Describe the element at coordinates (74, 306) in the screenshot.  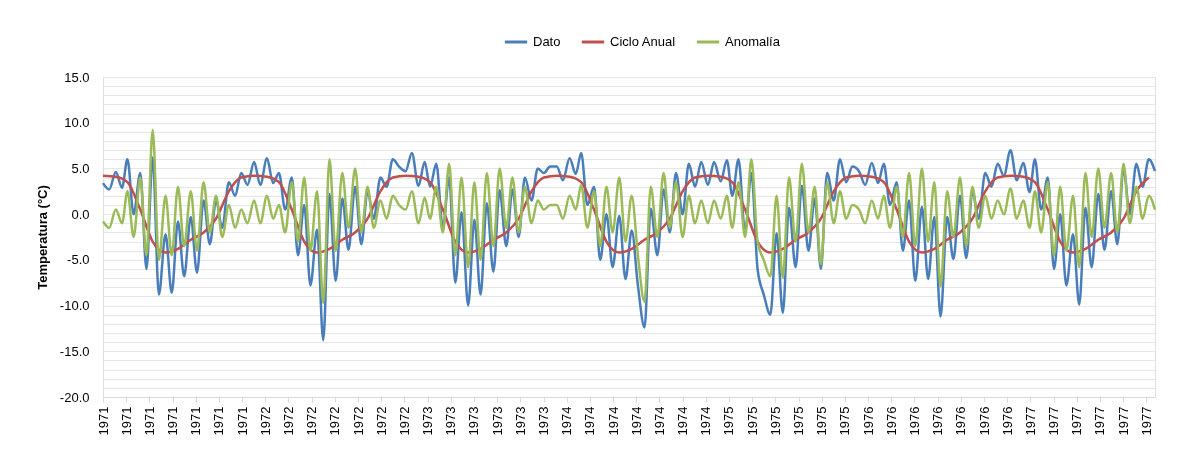
I see `y-tick-label: -10.0` at that location.